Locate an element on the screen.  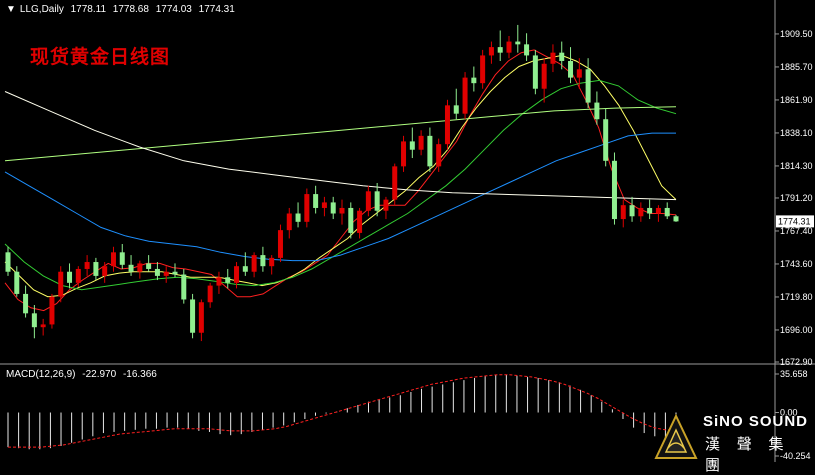
macd-label: MACD(12,26,9) is located at coordinates (41, 374).